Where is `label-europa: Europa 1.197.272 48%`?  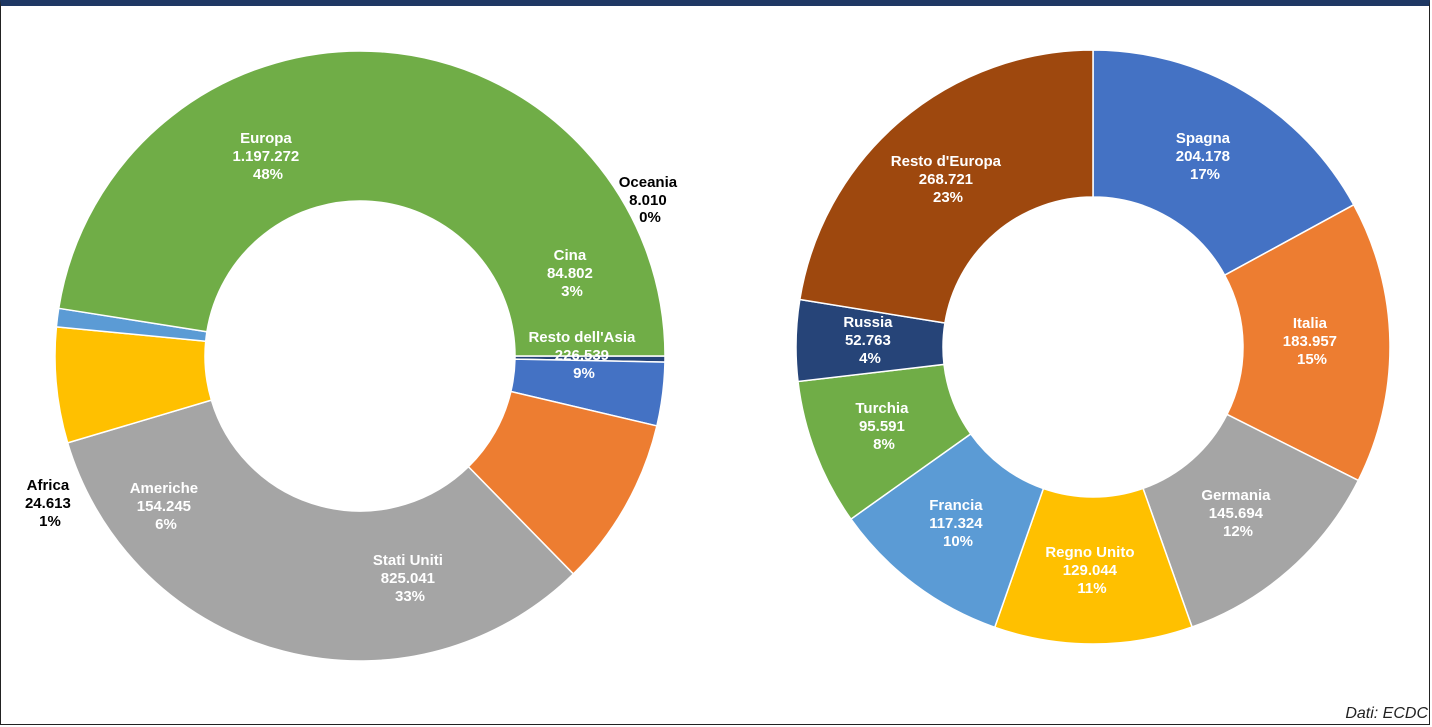 label-europa: Europa 1.197.272 48% is located at coordinates (268, 156).